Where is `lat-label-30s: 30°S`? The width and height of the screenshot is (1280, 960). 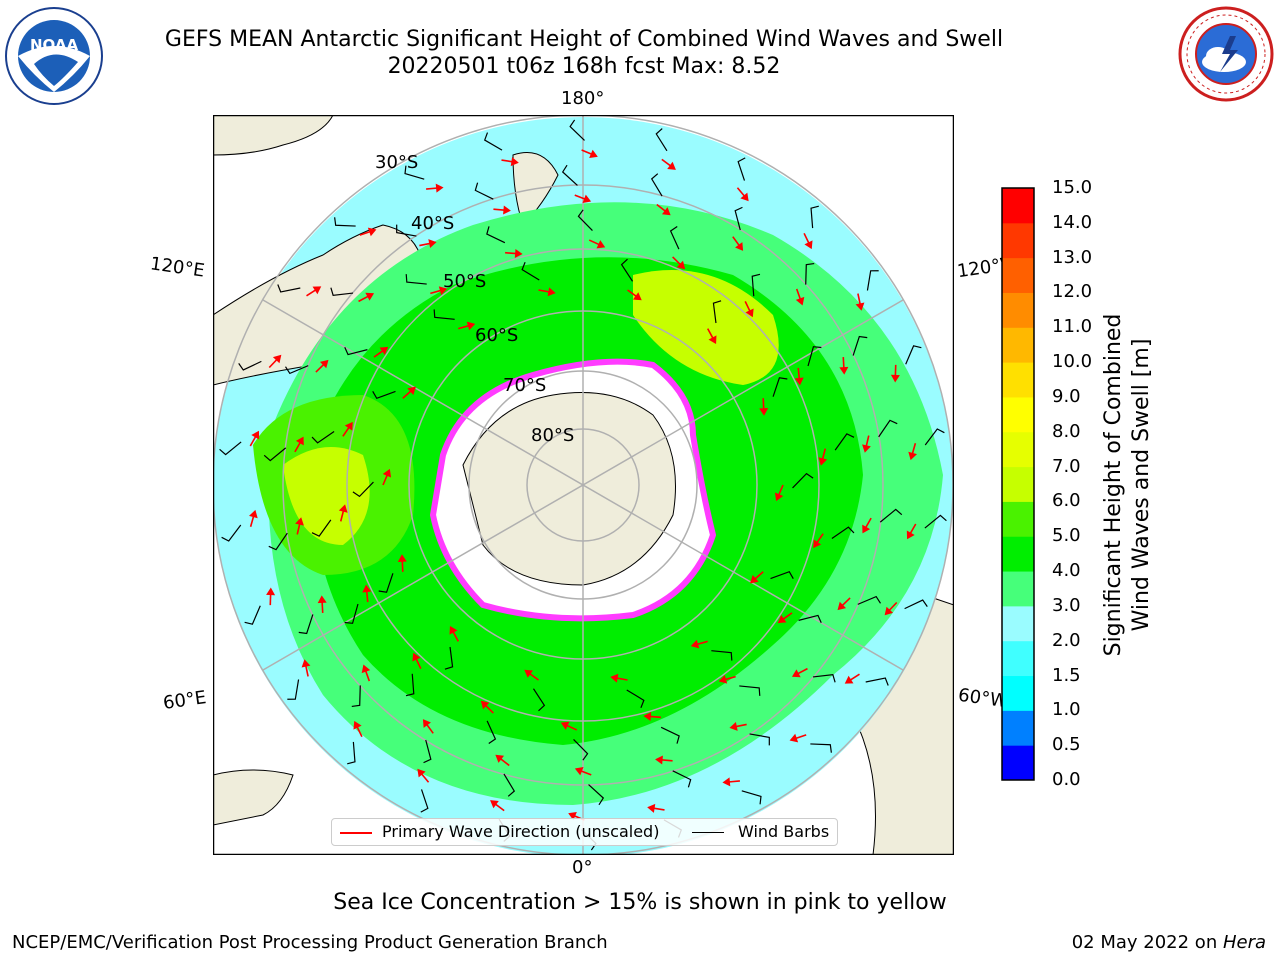
lat-label-30s: 30°S is located at coordinates (396, 162).